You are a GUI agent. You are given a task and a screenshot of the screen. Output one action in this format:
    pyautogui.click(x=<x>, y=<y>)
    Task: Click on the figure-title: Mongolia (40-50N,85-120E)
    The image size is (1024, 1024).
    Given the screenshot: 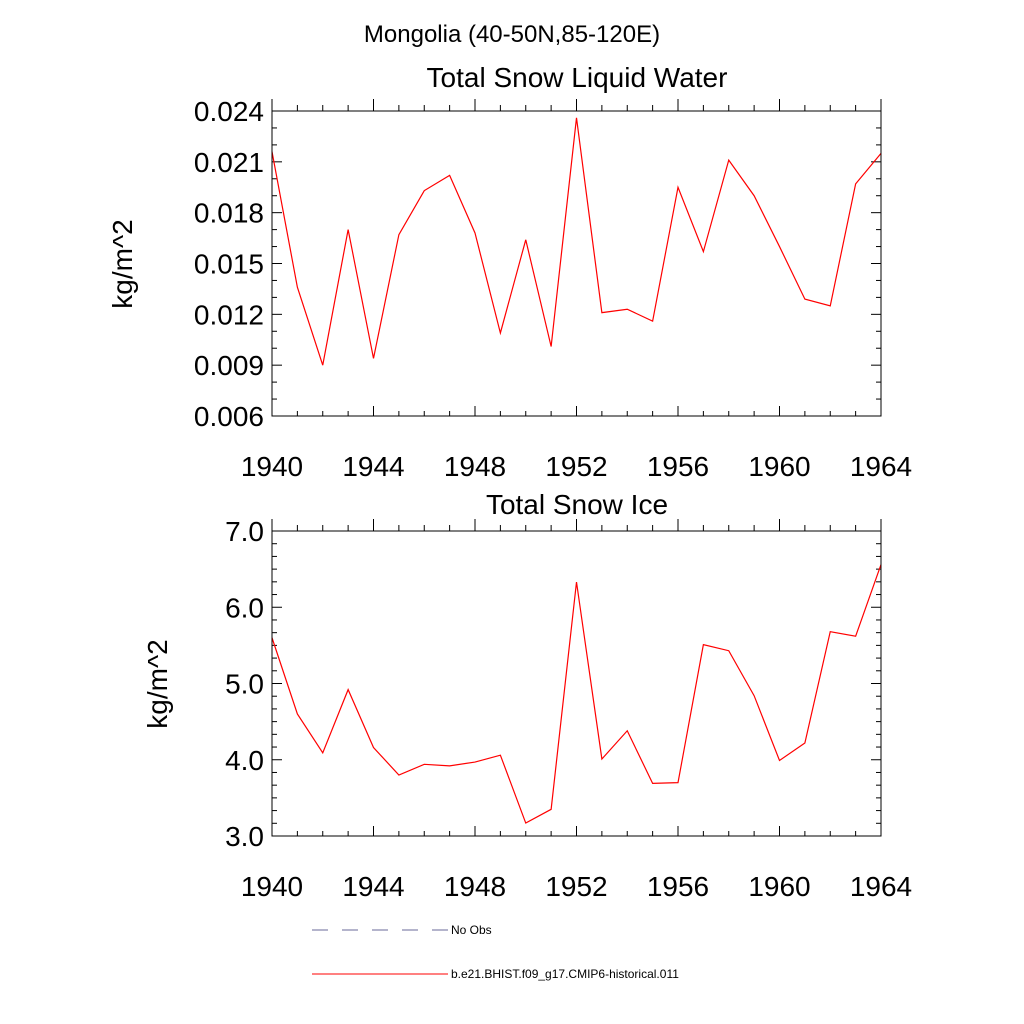 What is the action you would take?
    pyautogui.click(x=512, y=34)
    